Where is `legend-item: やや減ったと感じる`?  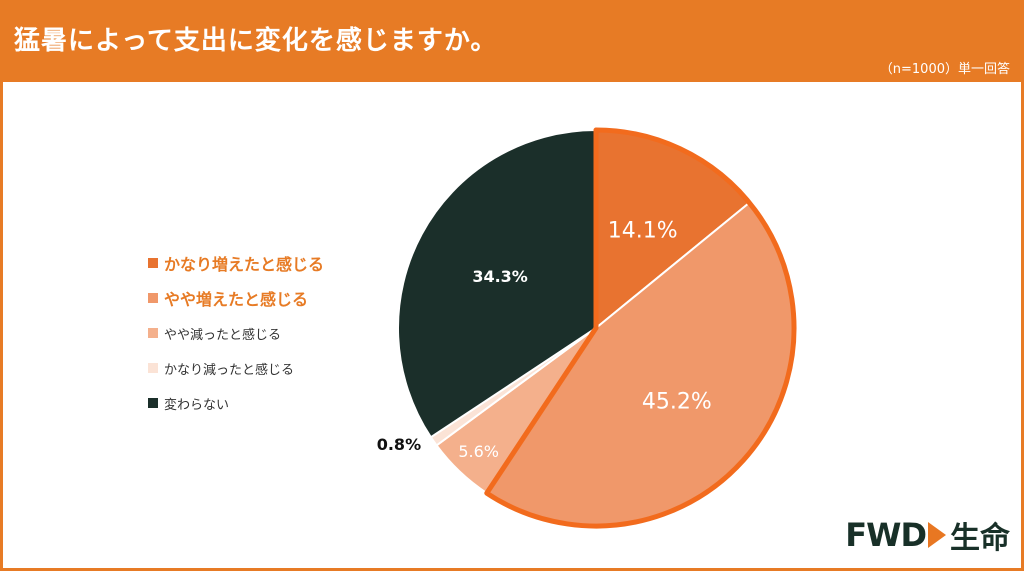
legend-item: やや減ったと感じる is located at coordinates (236, 333).